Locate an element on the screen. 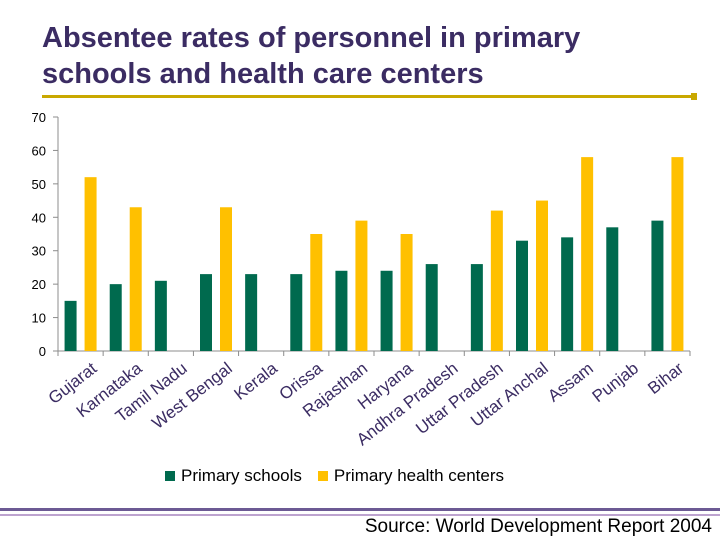 This screenshot has height=540, width=720. legend-item-primary-health-centers: Primary health centers is located at coordinates (410, 476).